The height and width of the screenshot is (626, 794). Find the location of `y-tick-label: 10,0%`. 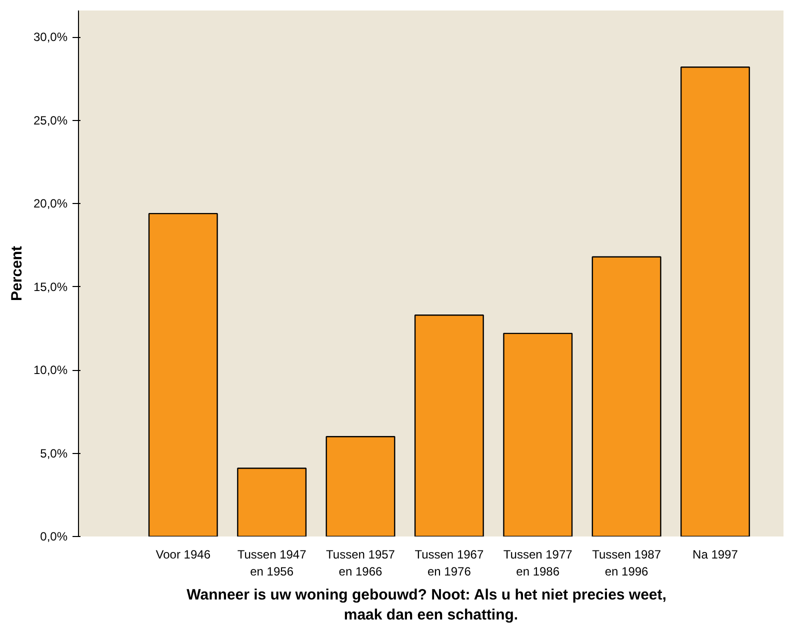

y-tick-label: 10,0% is located at coordinates (50, 370).